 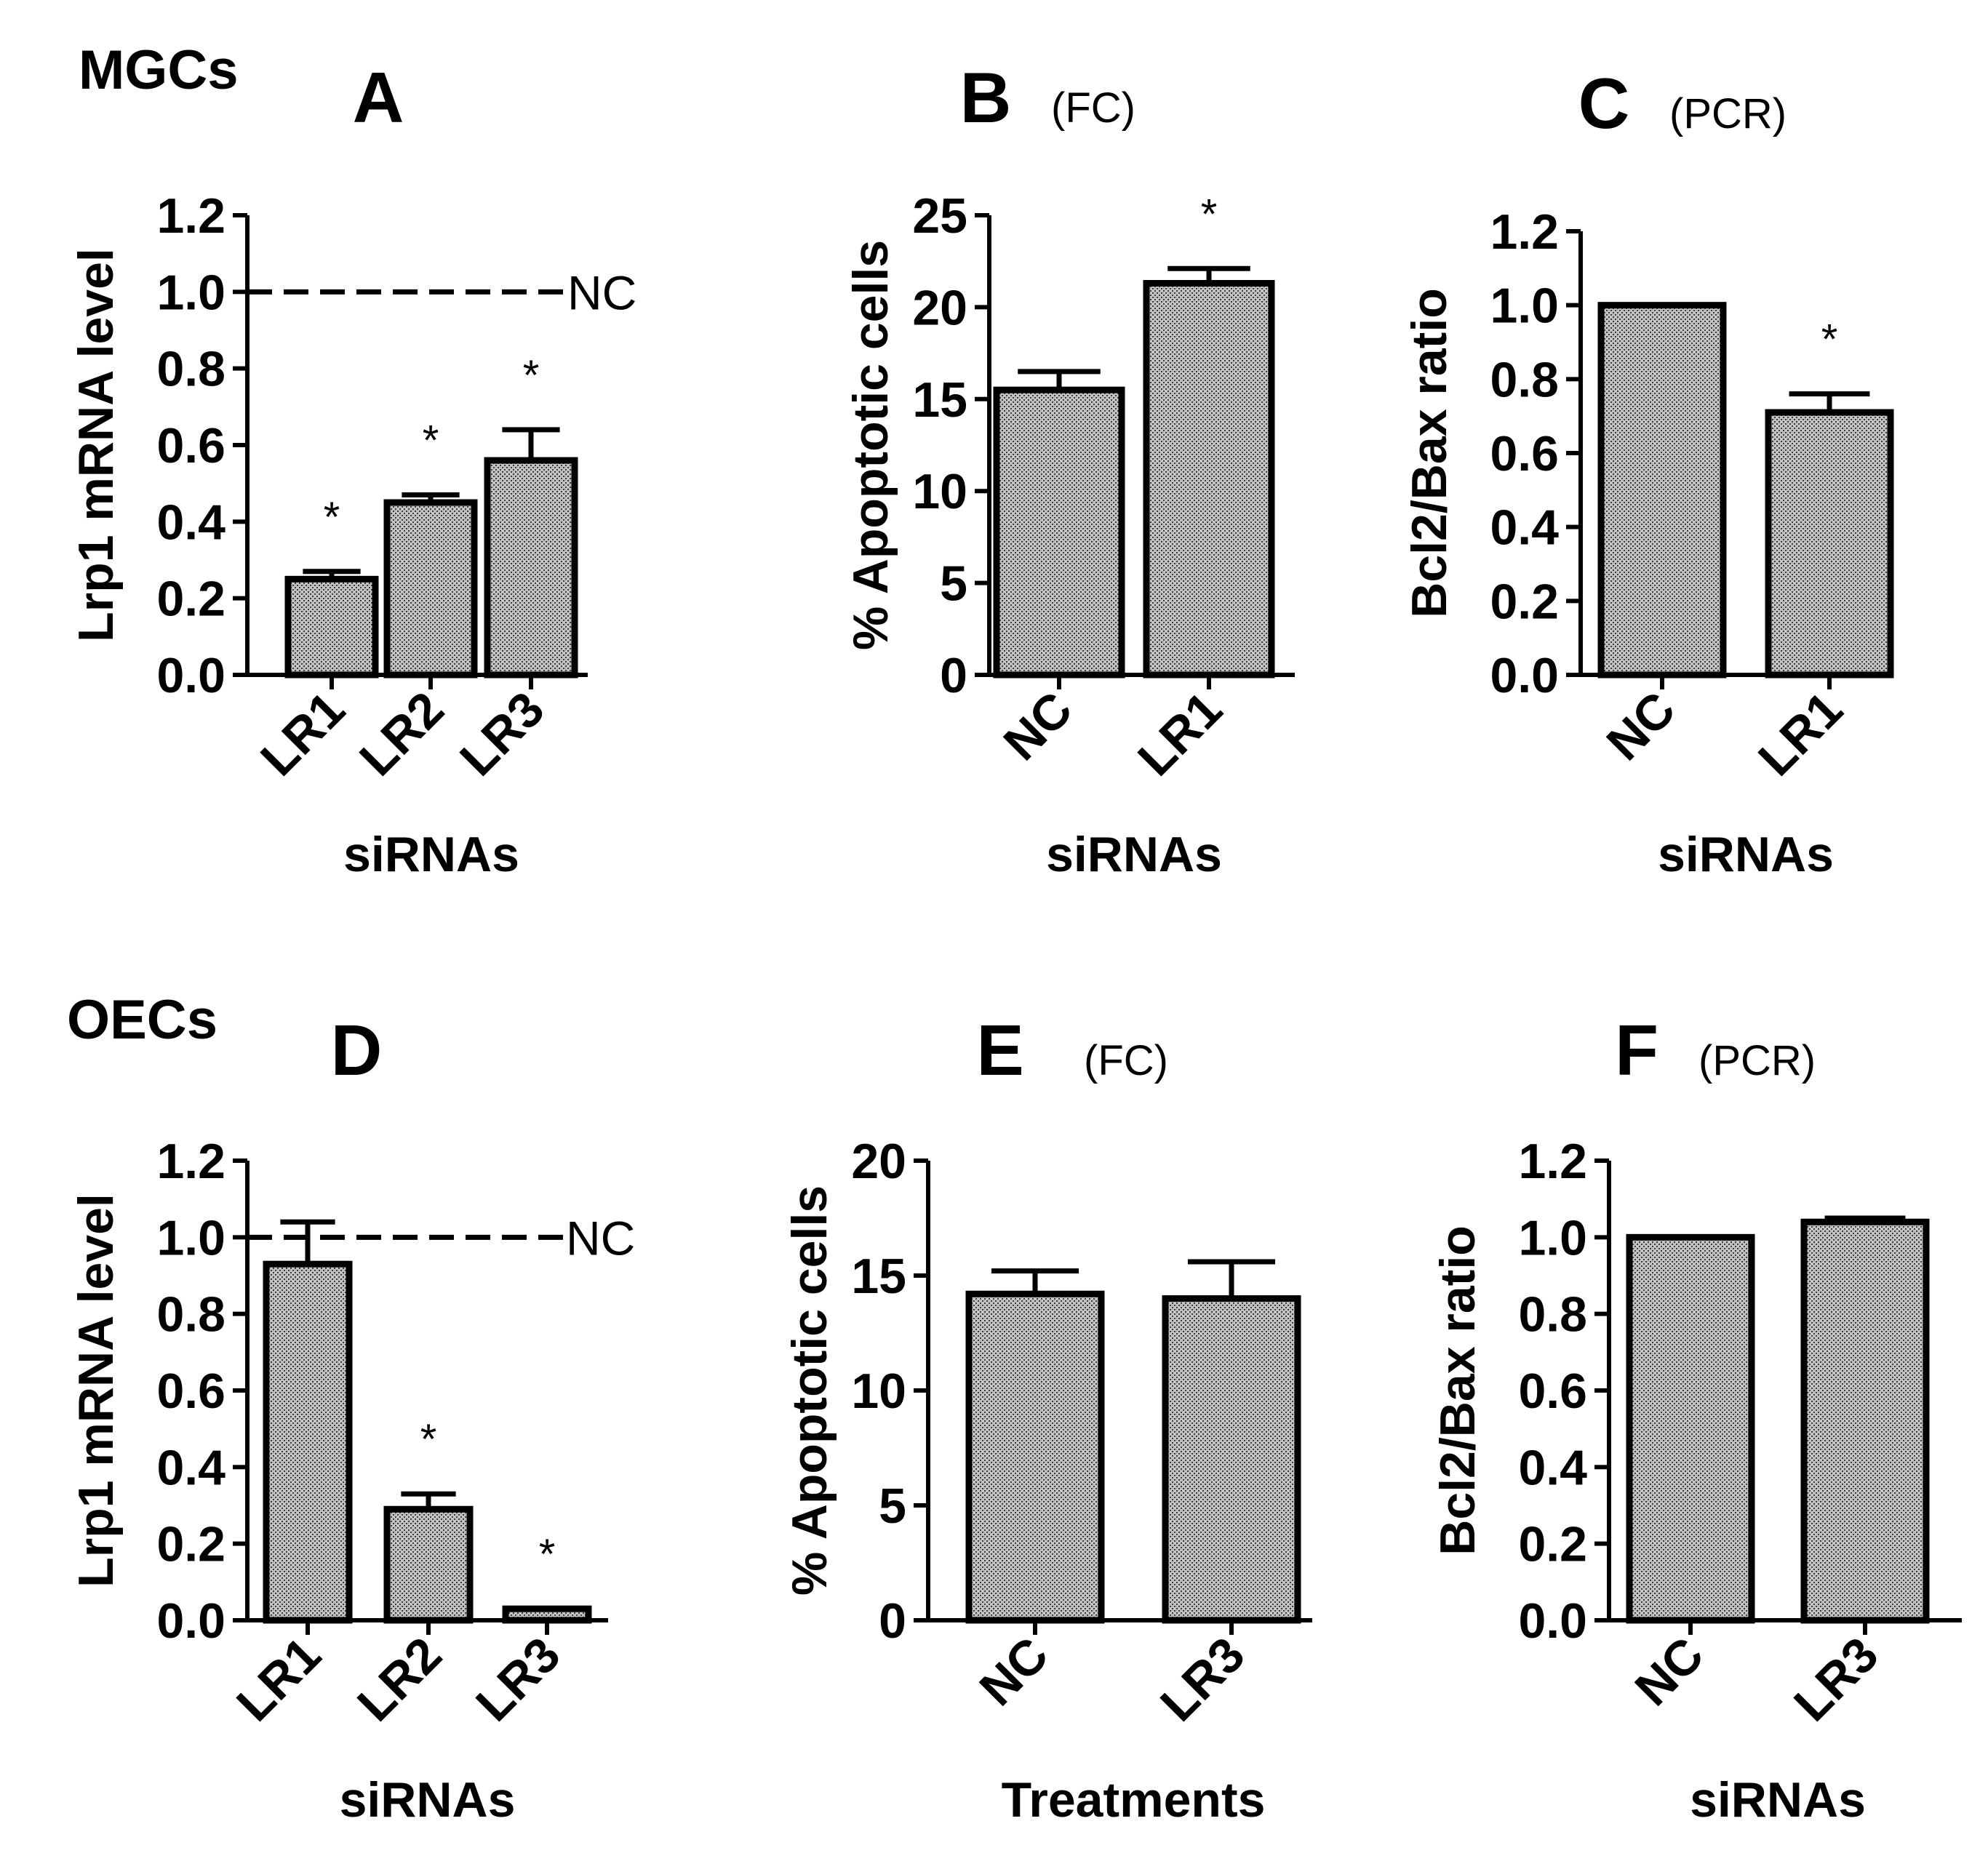 I want to click on panel-method-c: (PCR), so click(x=1728, y=113).